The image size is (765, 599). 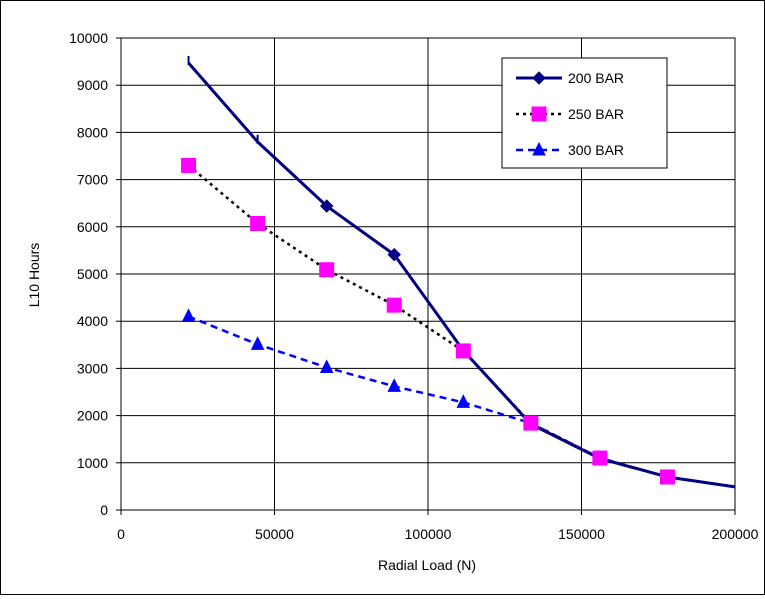 I want to click on x-tick-label: 200000, so click(x=735, y=534).